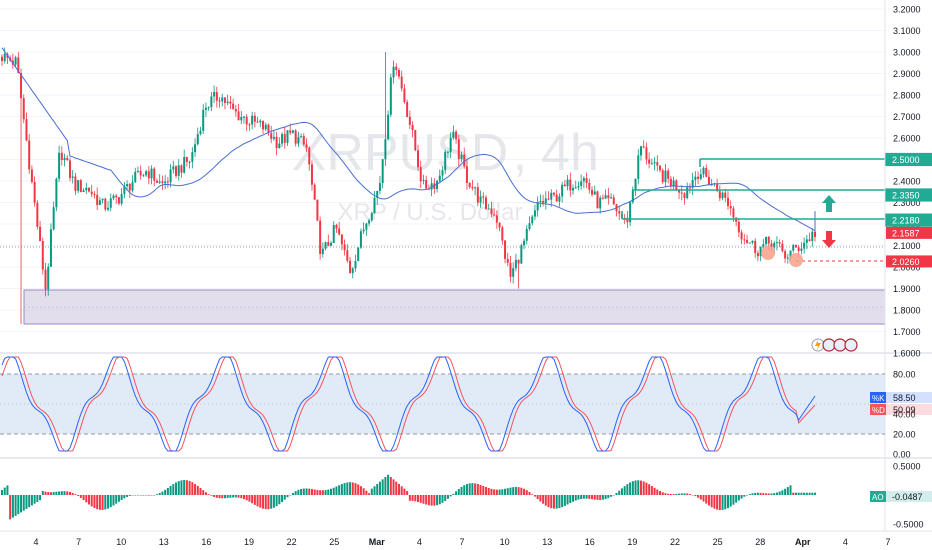 The image size is (932, 550). I want to click on economic-events-icons, so click(834, 345).